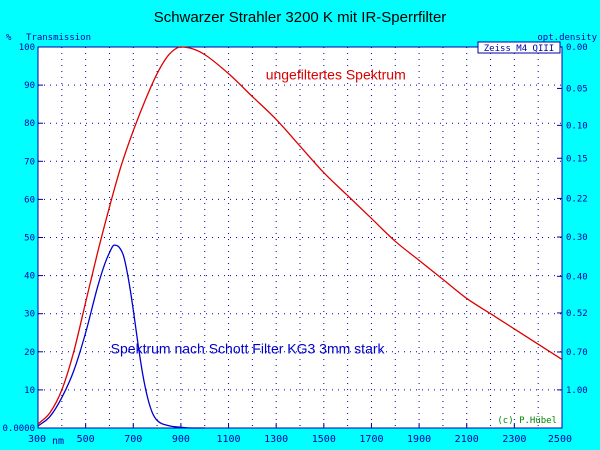  What do you see at coordinates (577, 353) in the screenshot?
I see `right-tick-label: 0.70` at bounding box center [577, 353].